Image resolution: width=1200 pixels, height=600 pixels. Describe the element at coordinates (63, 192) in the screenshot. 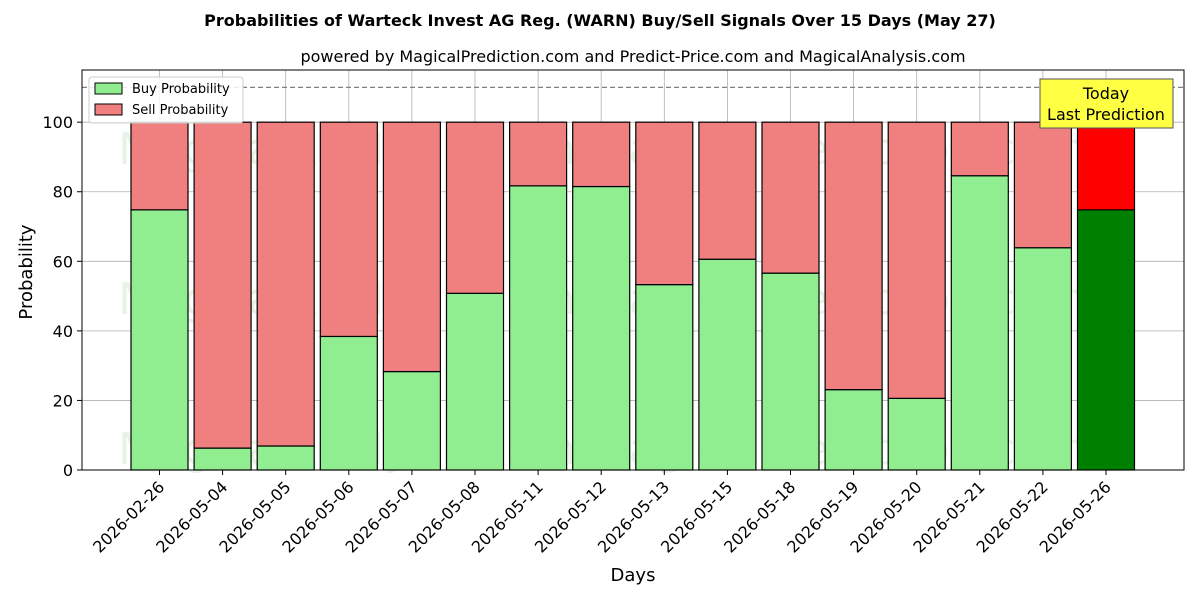

I see `y-tick-label: 80` at that location.